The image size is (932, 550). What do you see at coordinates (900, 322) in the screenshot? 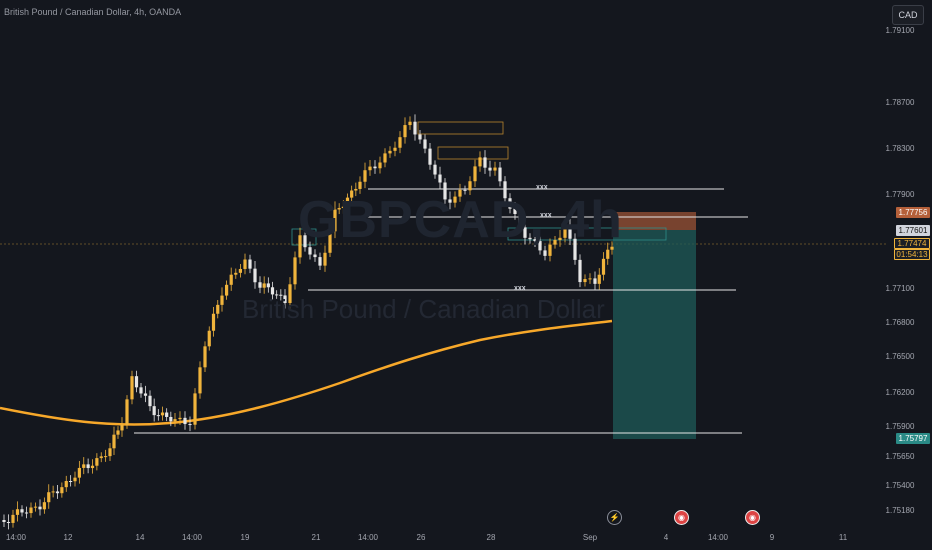
I see `price-label: 1.76800` at bounding box center [900, 322].